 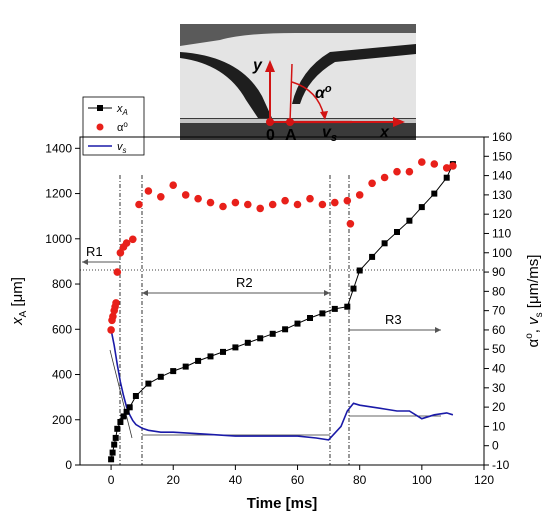 I want to click on y-right-tick-label: 40, so click(x=499, y=369).